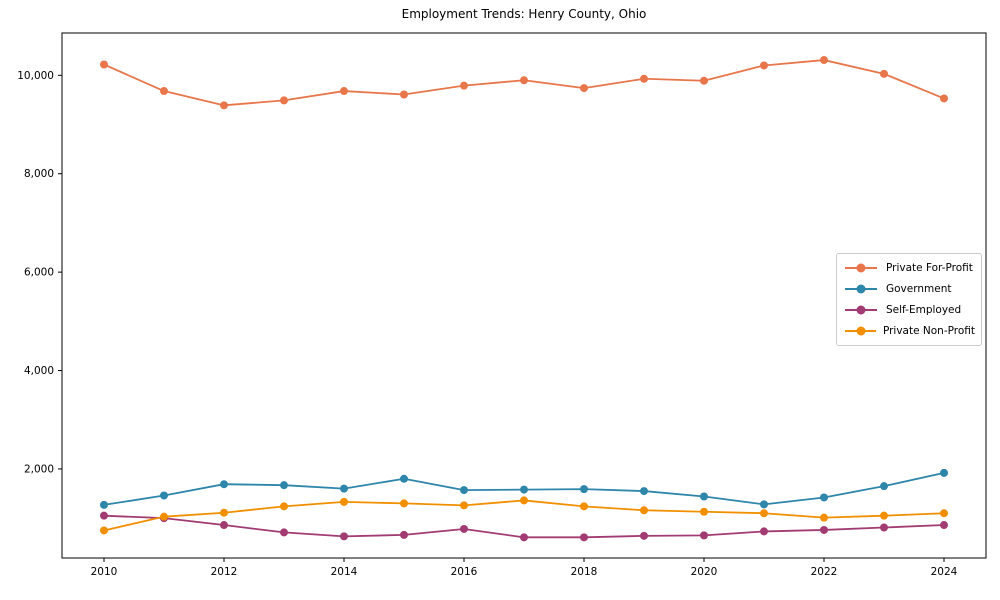 This screenshot has width=1000, height=600. I want to click on data-point-self-employed-2015, so click(404, 534).